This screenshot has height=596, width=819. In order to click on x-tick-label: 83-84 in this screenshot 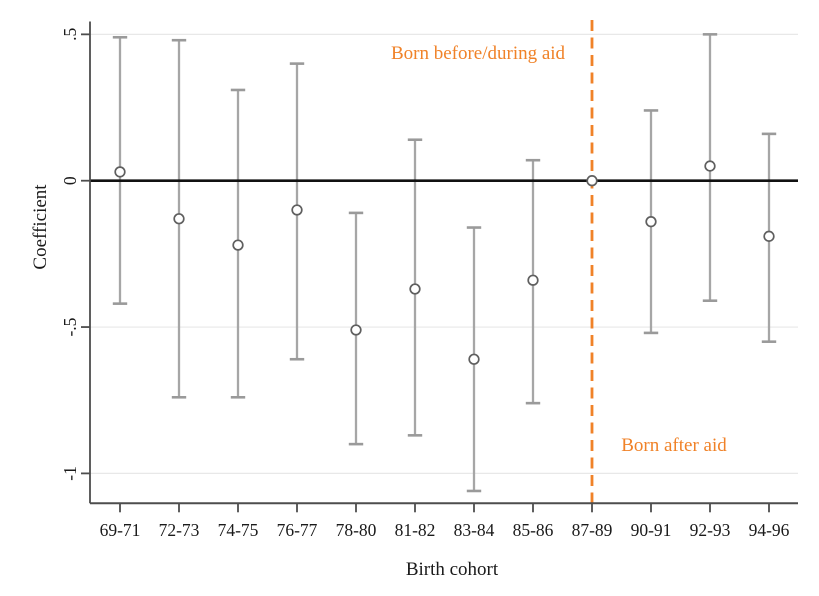, I will do `click(474, 530)`.